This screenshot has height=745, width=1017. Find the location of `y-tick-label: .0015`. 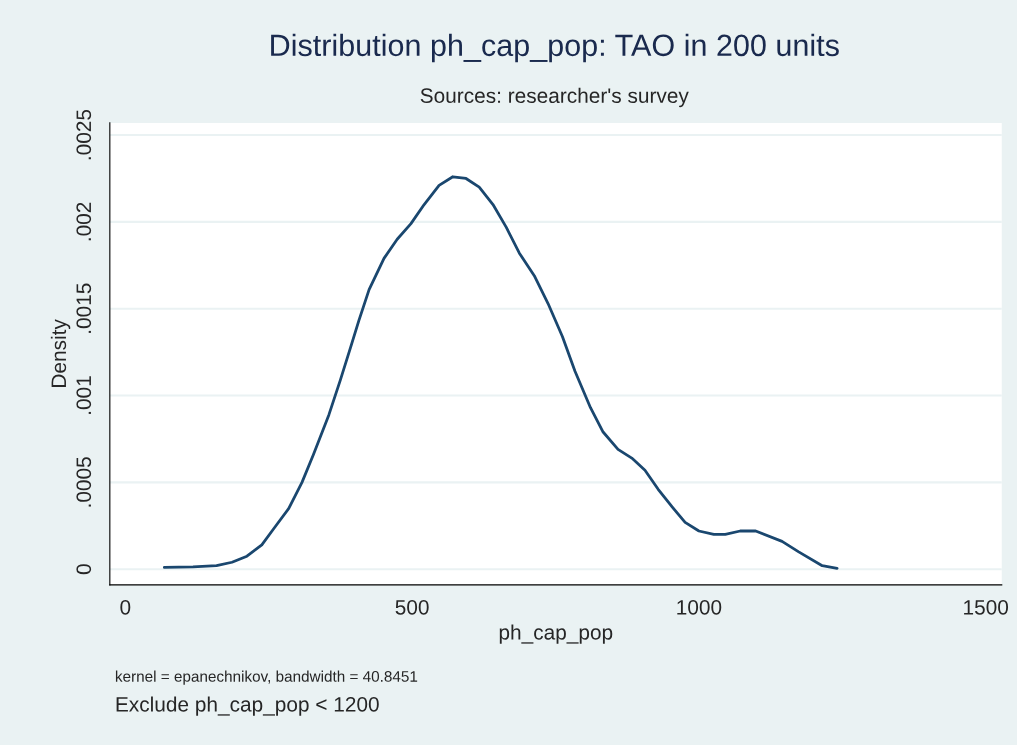

y-tick-label: .0015 is located at coordinates (84, 308).